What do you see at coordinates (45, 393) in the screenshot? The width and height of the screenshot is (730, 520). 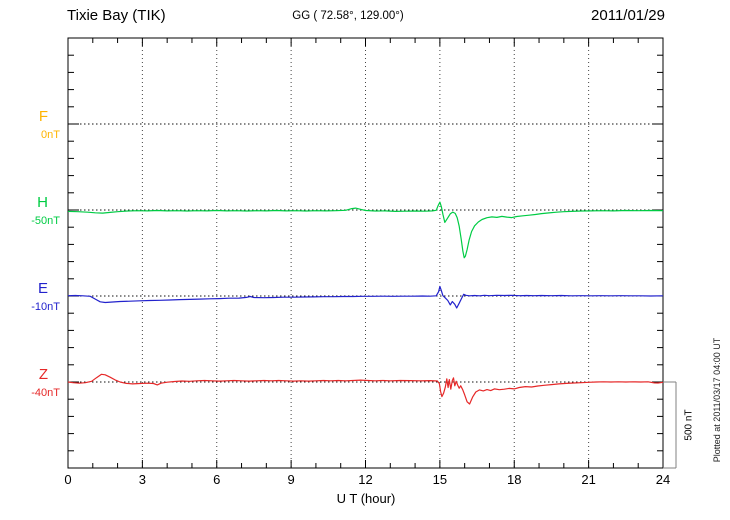 I see `z-baseline-value: -40nT` at bounding box center [45, 393].